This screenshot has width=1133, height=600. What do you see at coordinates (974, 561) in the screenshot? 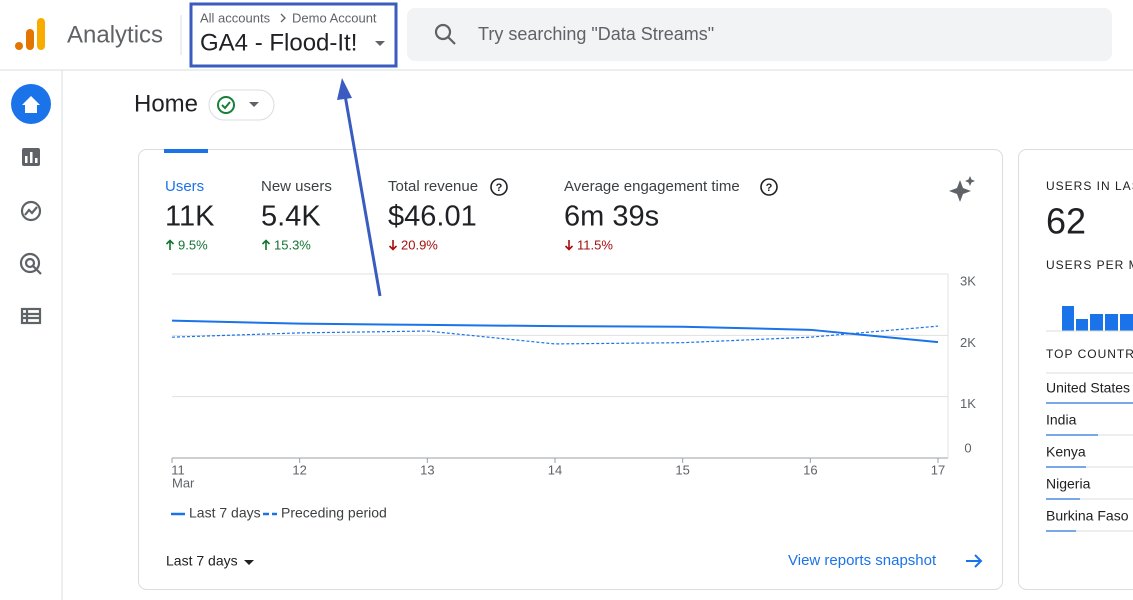
I see `link-arrow` at bounding box center [974, 561].